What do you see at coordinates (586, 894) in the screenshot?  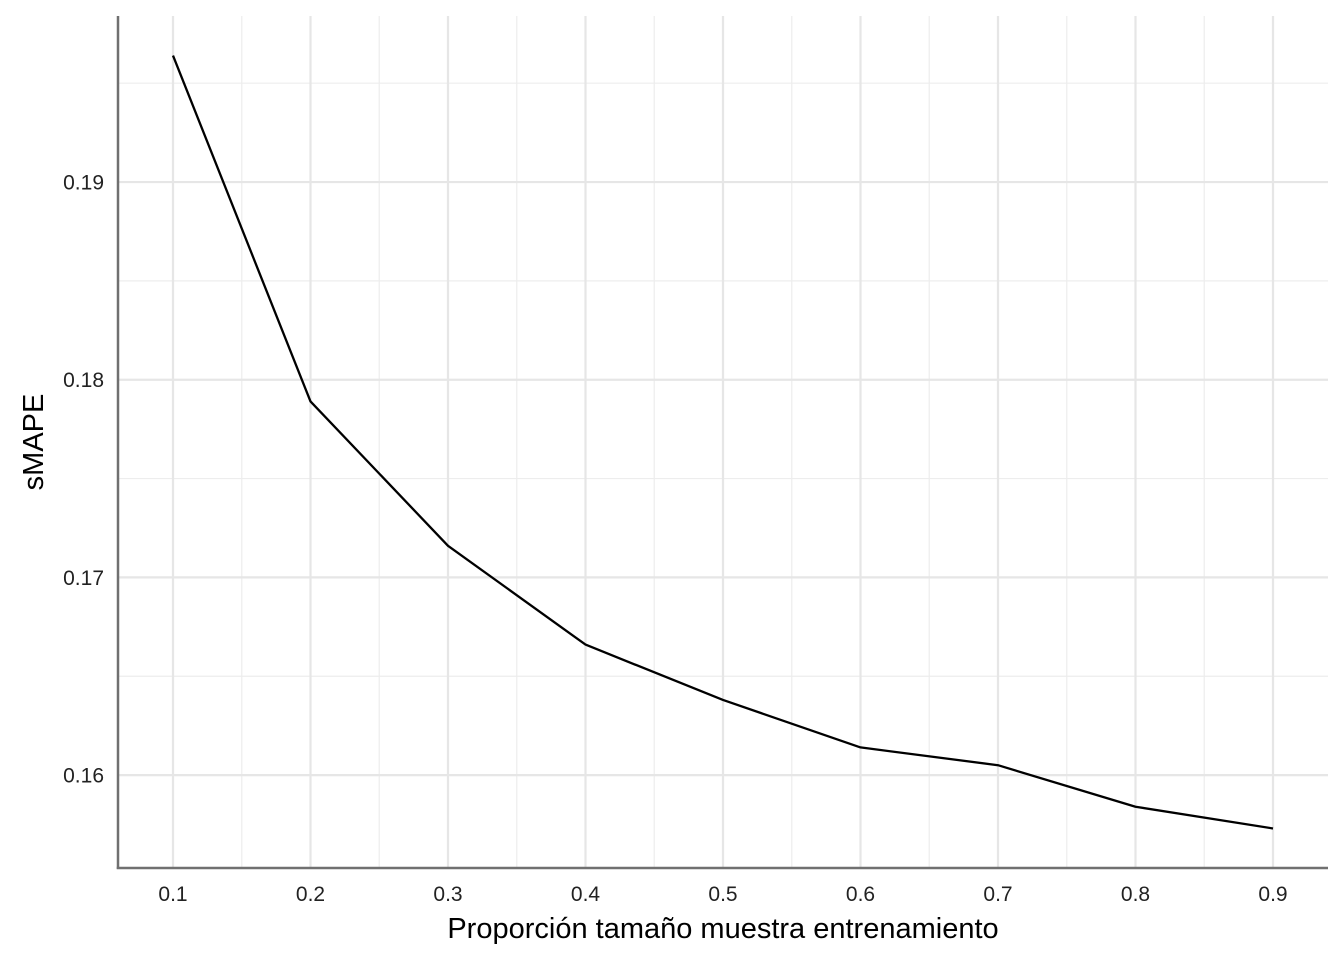 I see `x-tick-label: 0.4` at bounding box center [586, 894].